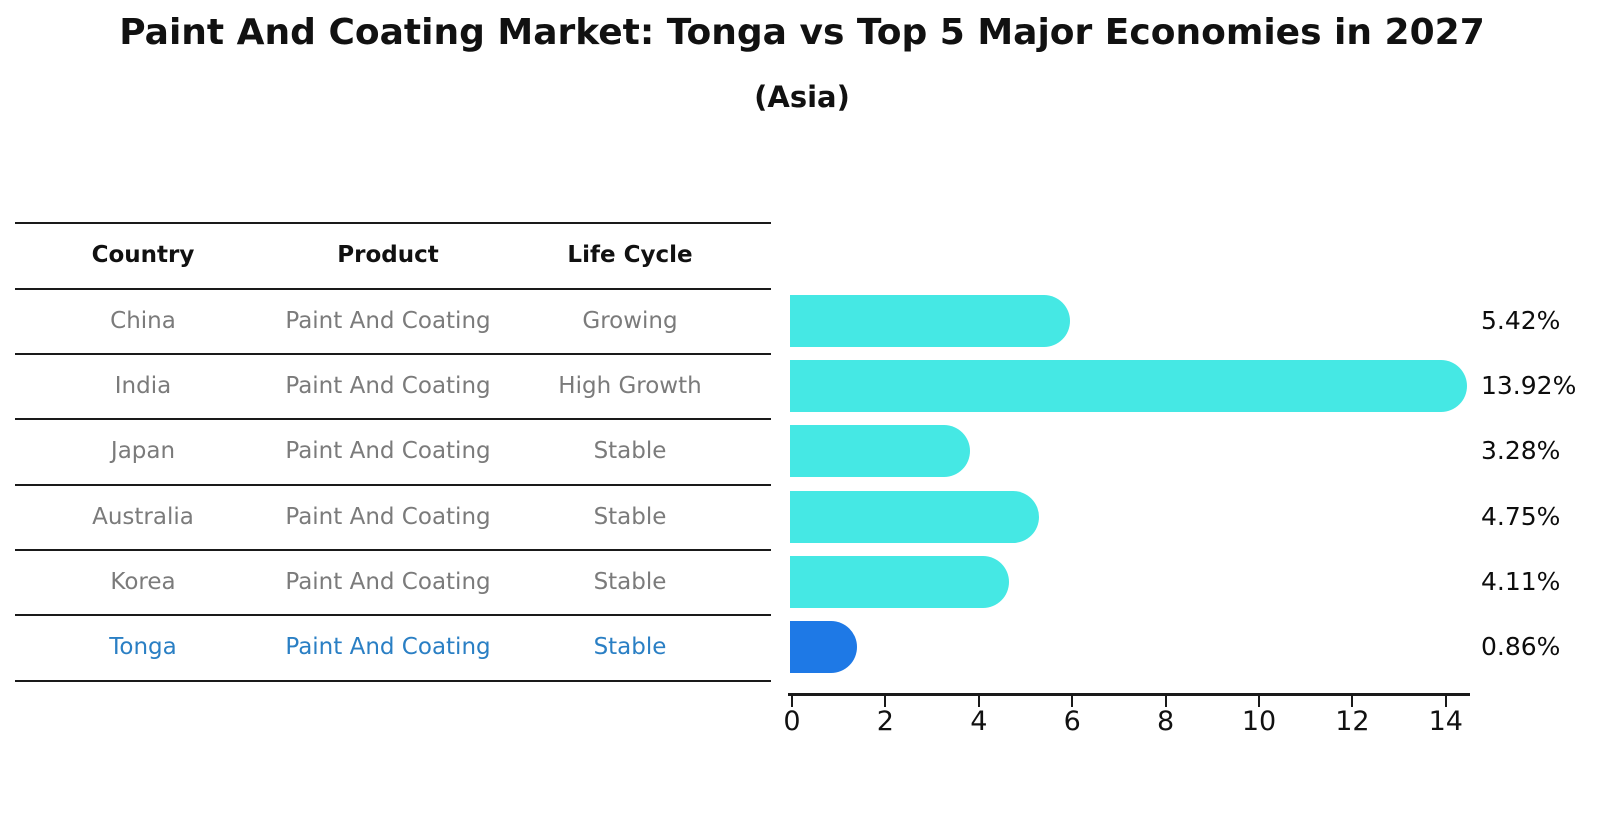 This screenshot has height=823, width=1604. Describe the element at coordinates (143, 647) in the screenshot. I see `table-cell-tonga-country: Tonga` at that location.